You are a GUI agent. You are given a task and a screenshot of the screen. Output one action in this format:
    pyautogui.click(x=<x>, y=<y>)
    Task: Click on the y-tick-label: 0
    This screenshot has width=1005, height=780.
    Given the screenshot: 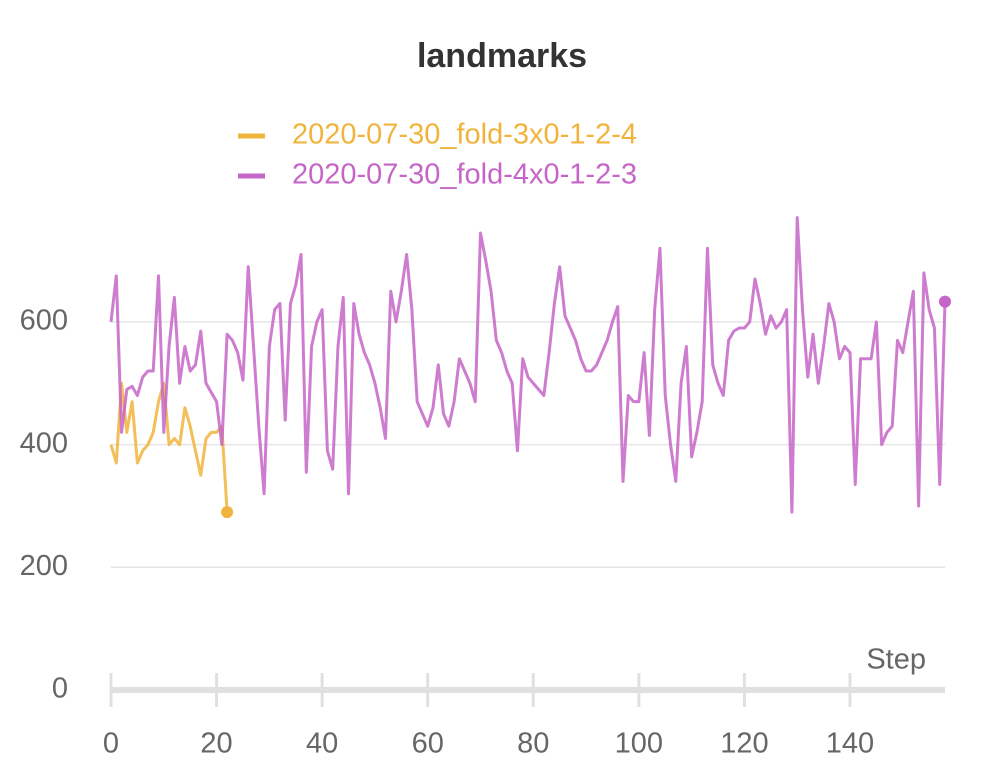 What is the action you would take?
    pyautogui.click(x=60, y=689)
    